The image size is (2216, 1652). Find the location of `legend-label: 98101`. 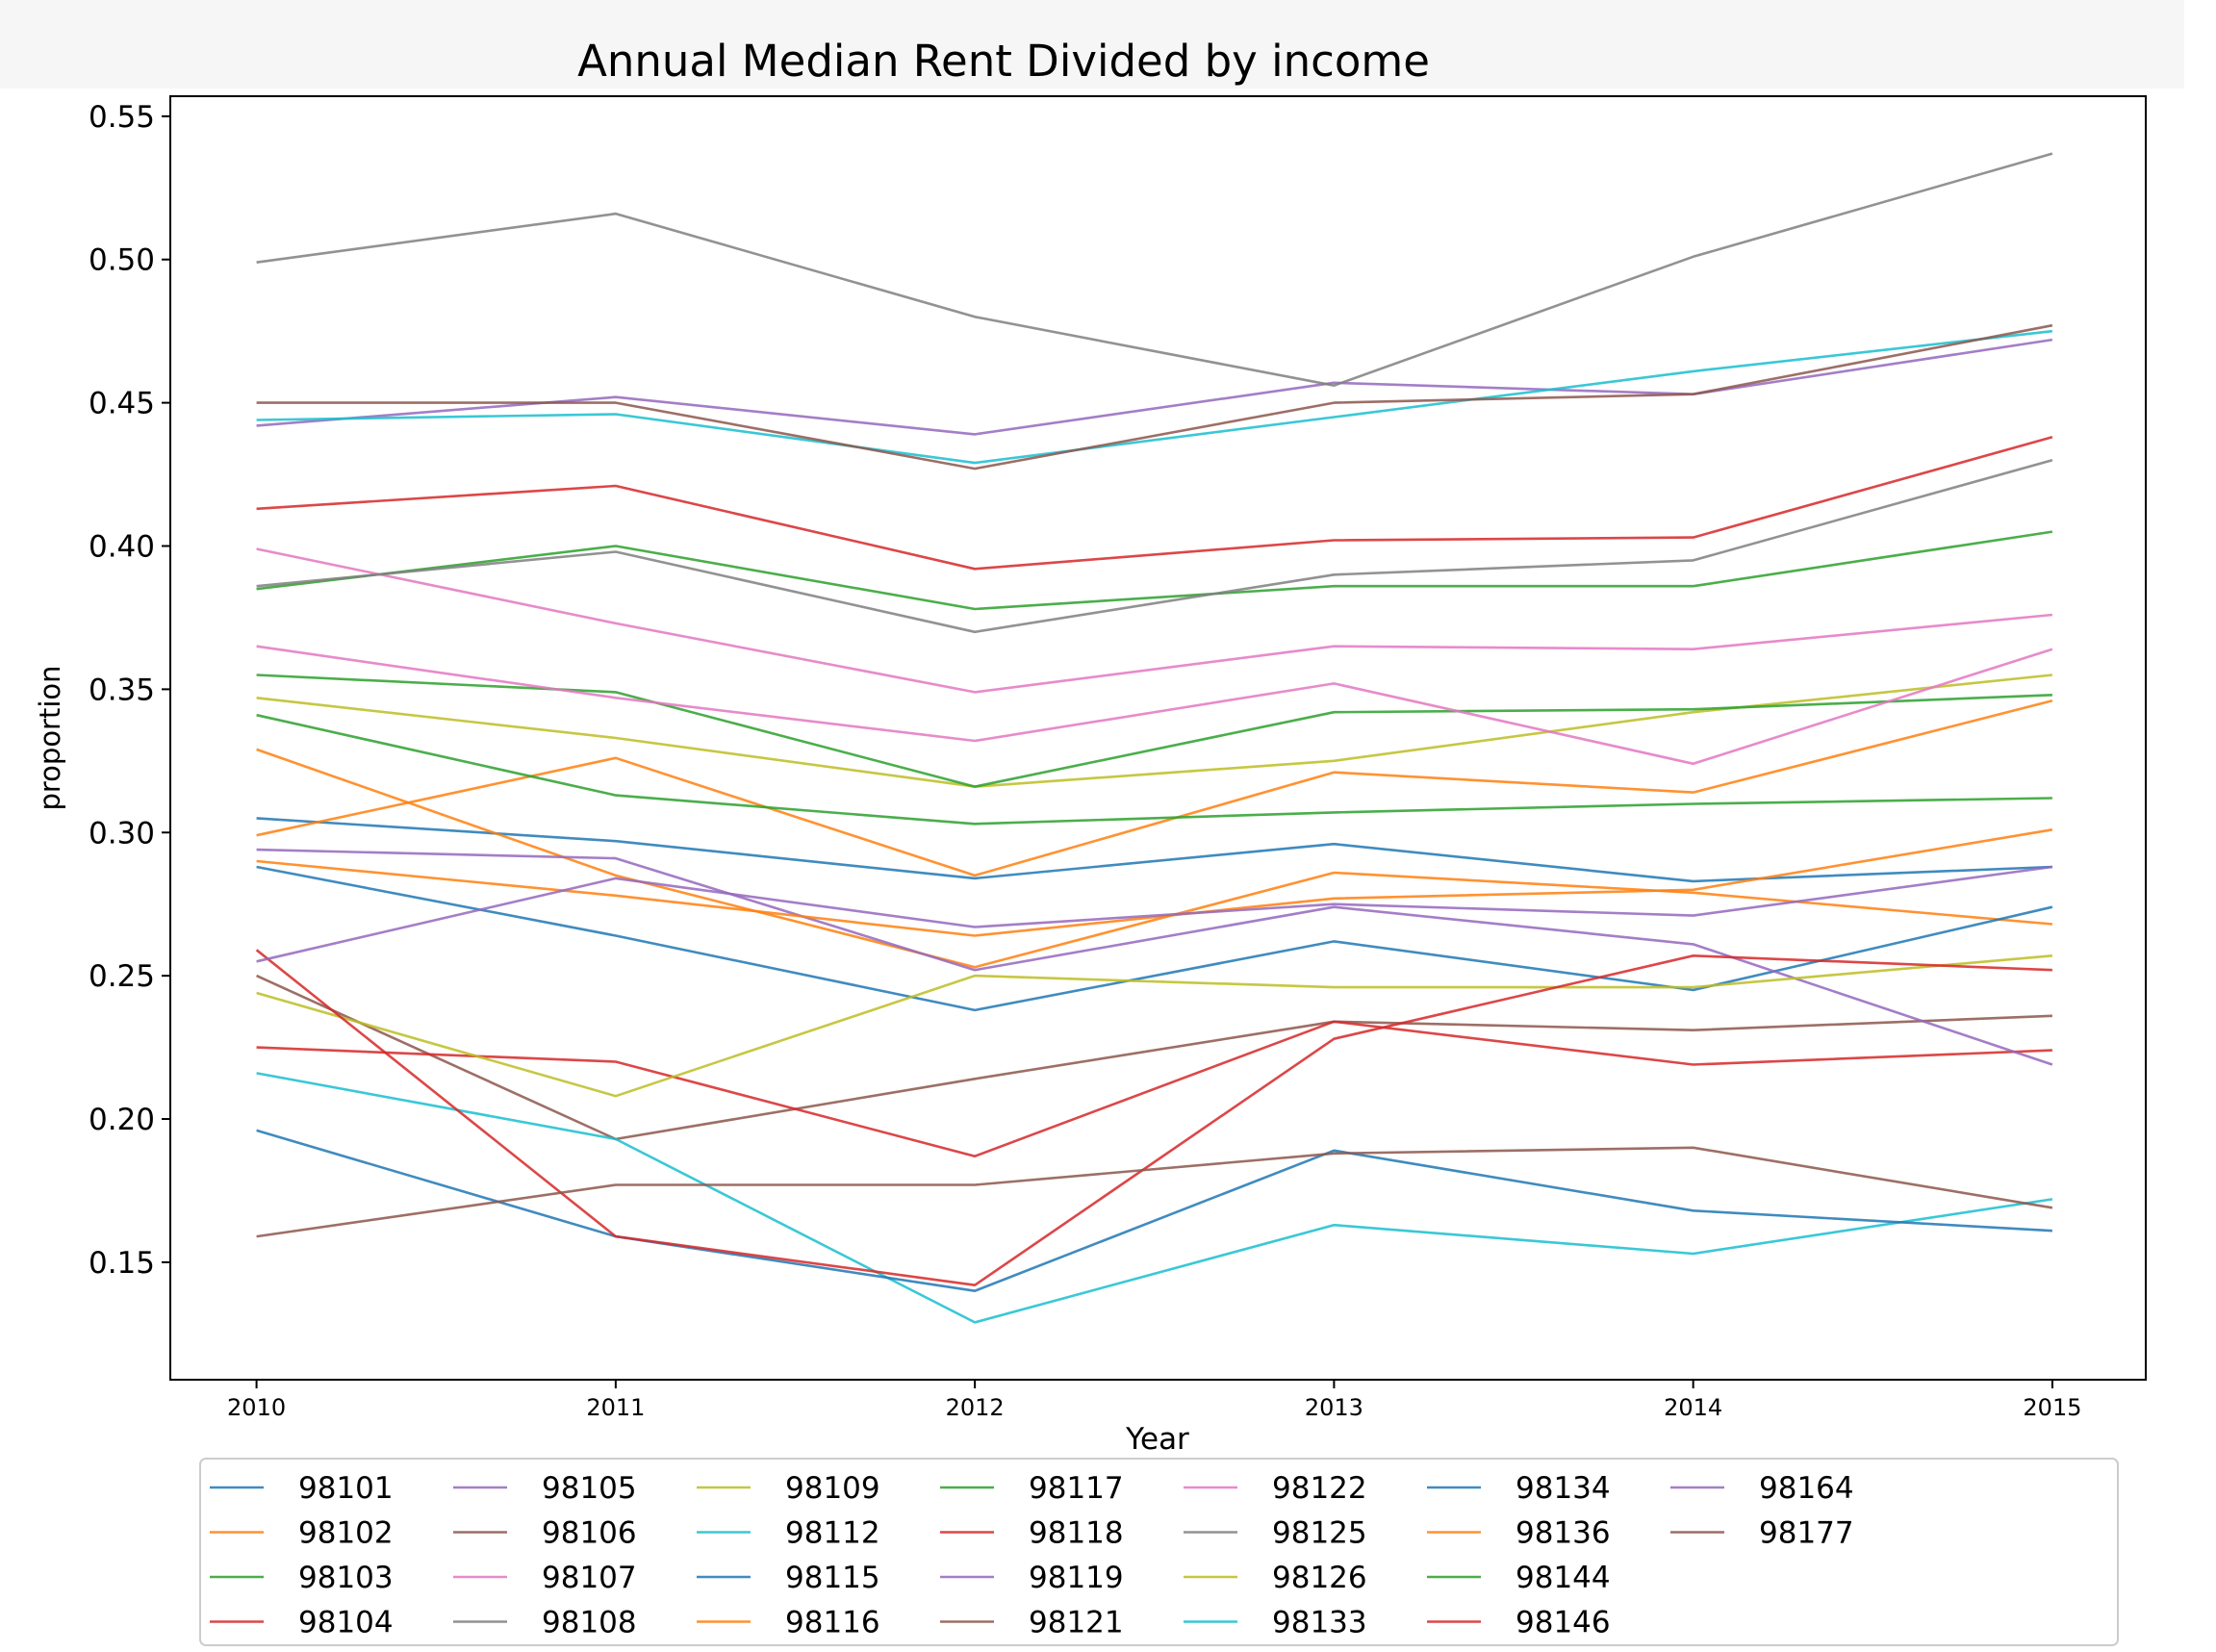

legend-label: 98101 is located at coordinates (346, 1488).